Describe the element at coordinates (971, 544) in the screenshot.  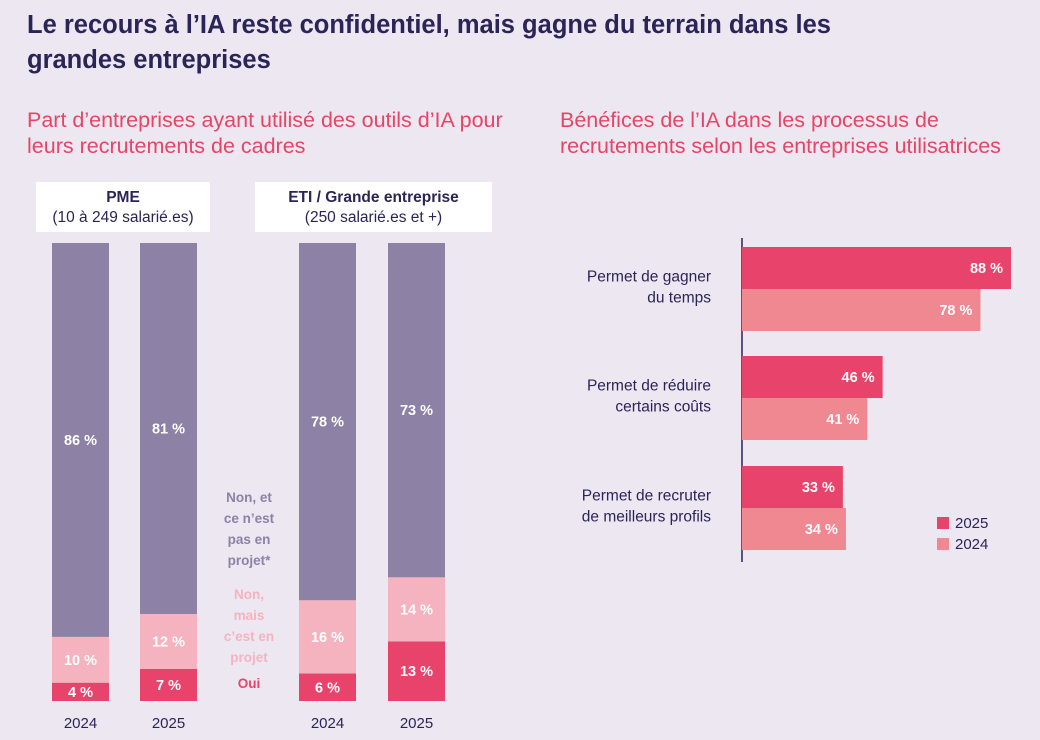
I see `legend-label: 2024` at that location.